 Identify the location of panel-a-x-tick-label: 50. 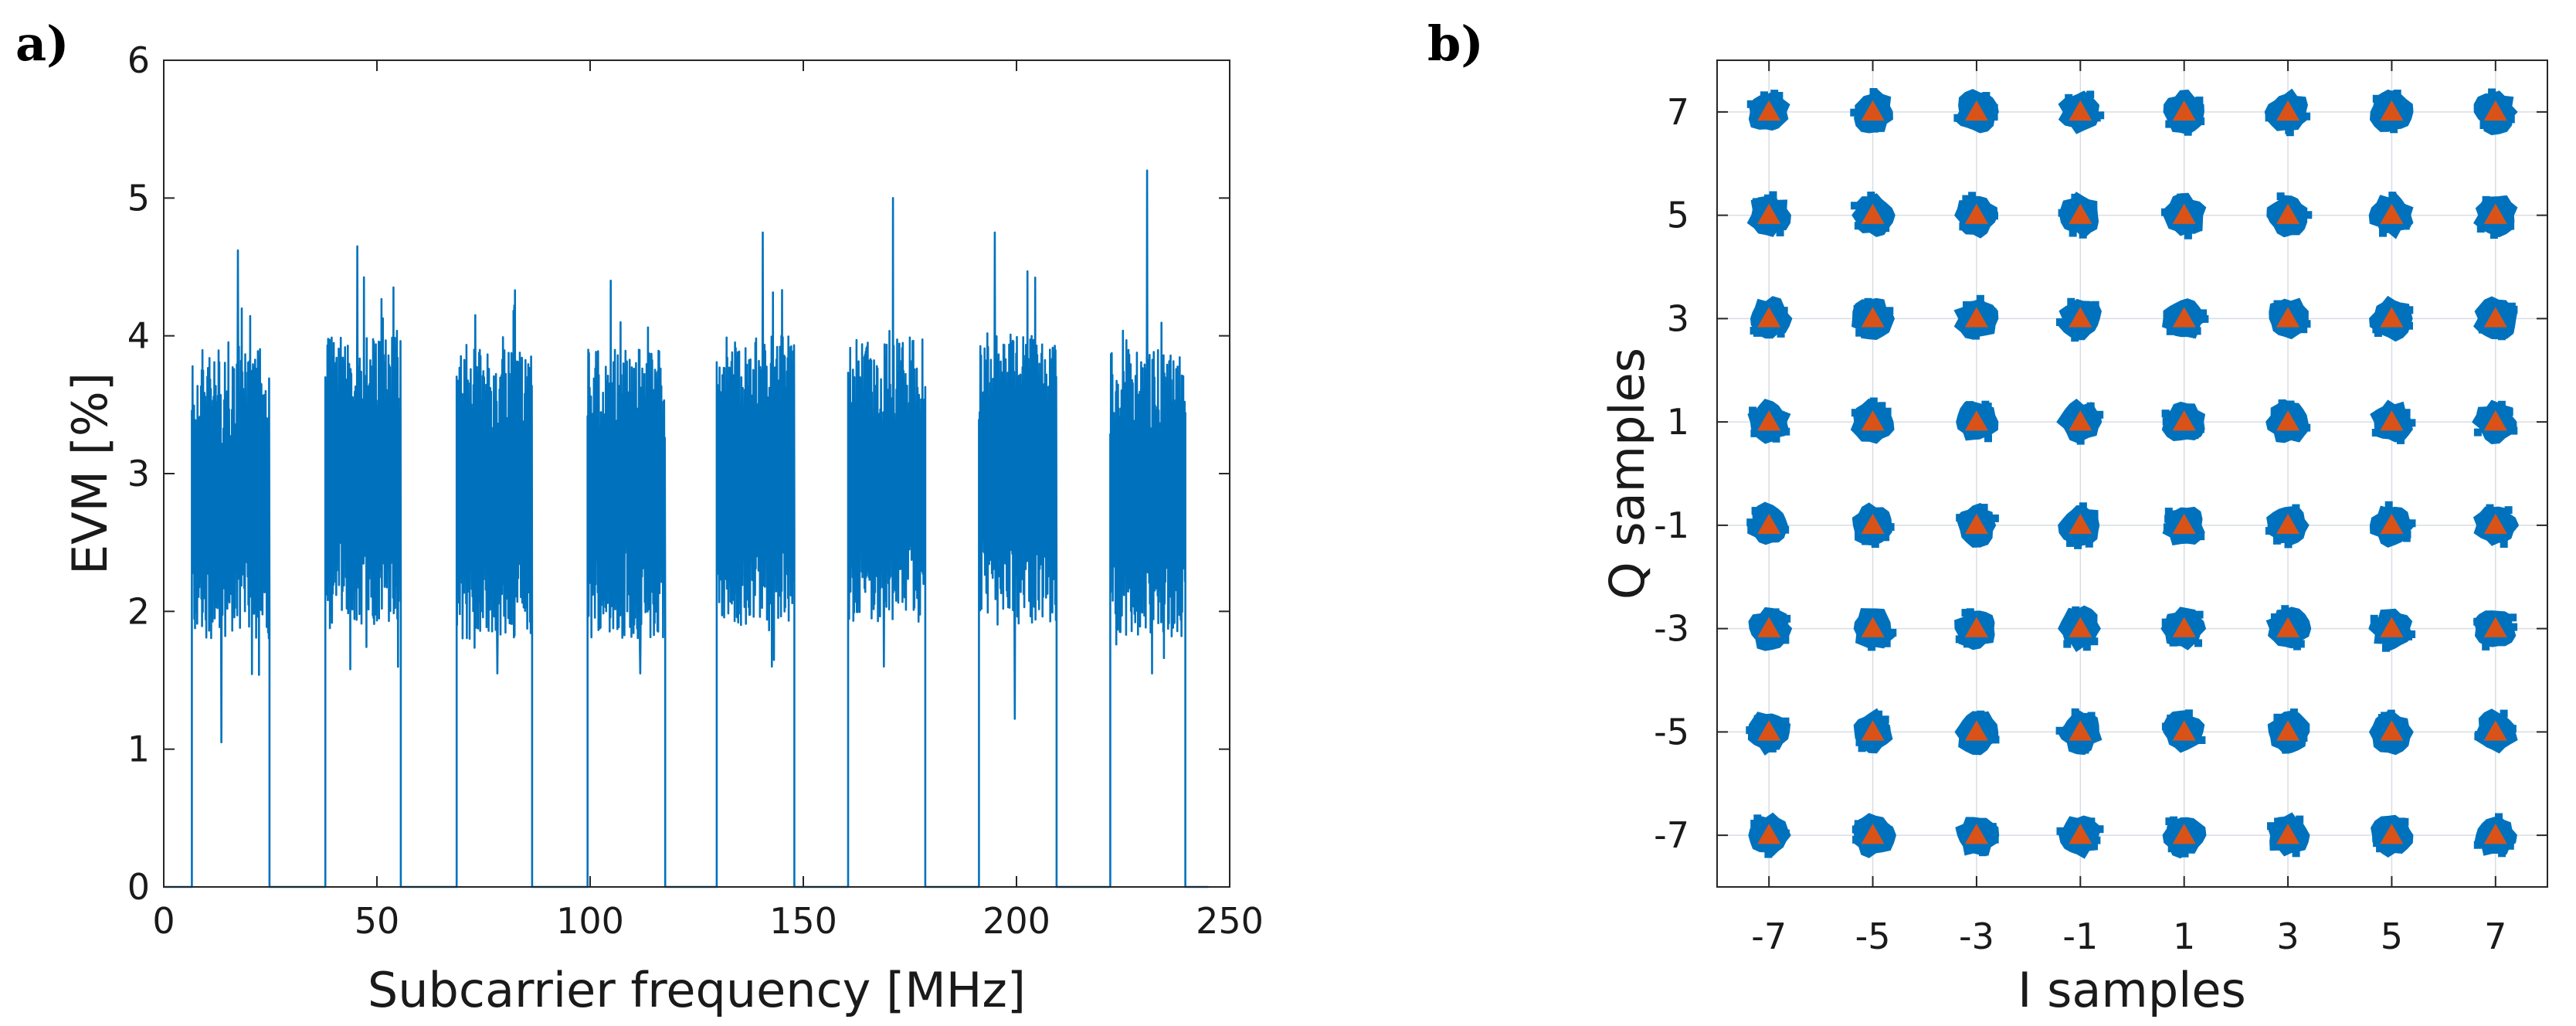
(377, 921).